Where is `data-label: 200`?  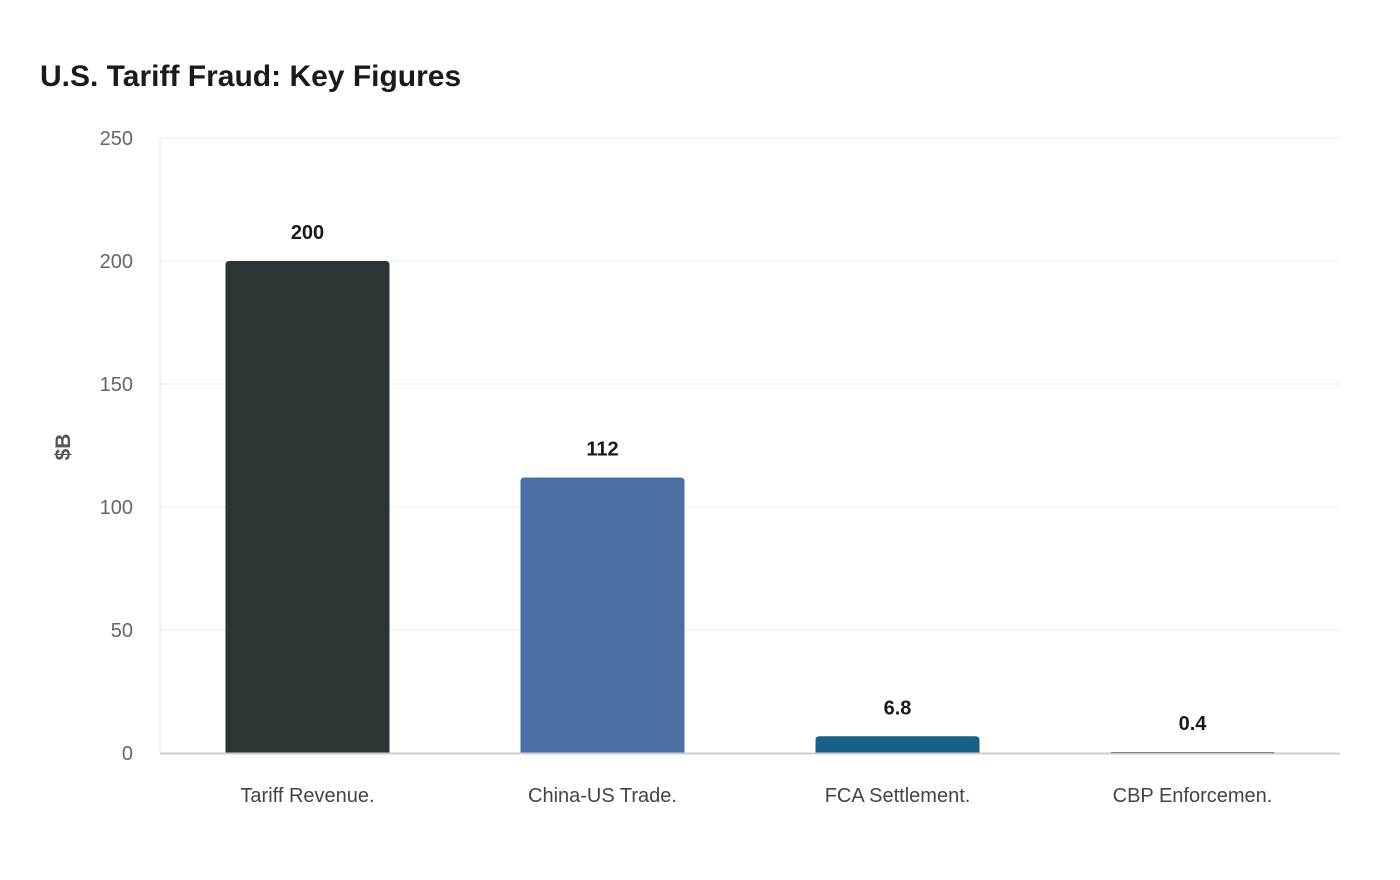
data-label: 200 is located at coordinates (307, 233).